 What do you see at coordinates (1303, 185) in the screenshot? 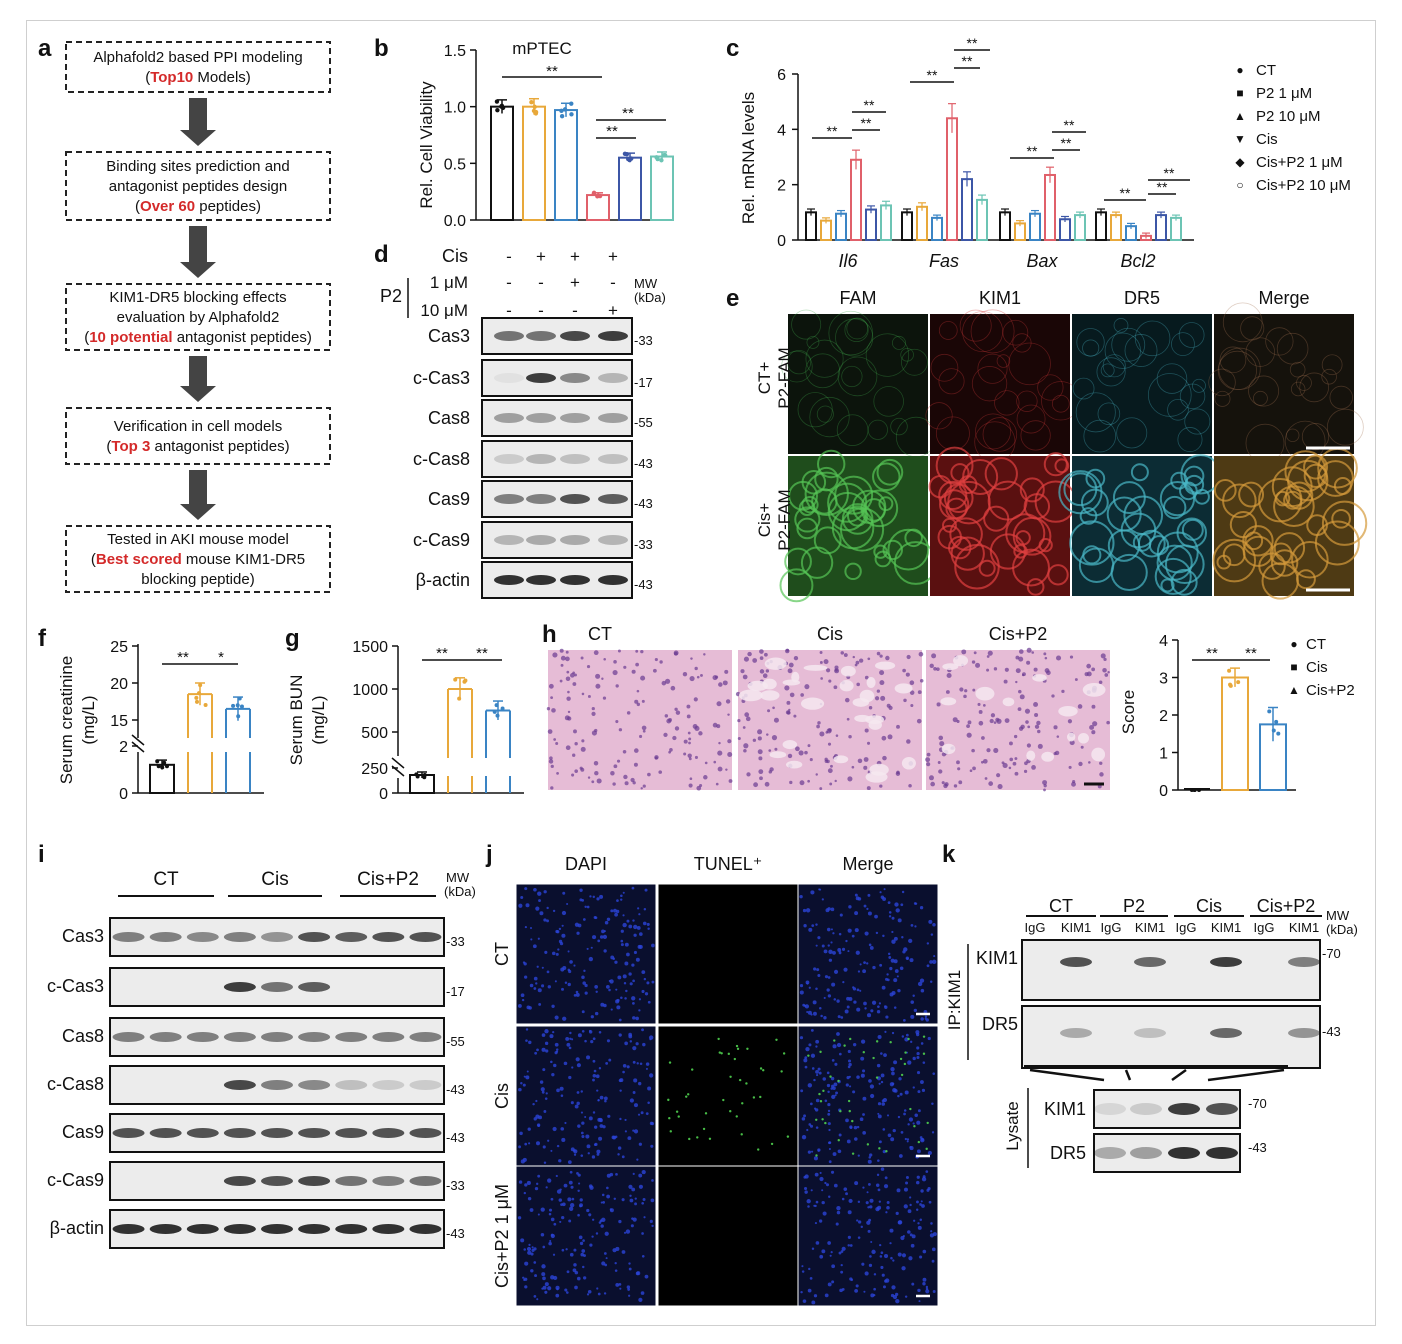
I see `legend-label: Cis+P2 10 μM` at bounding box center [1303, 185].